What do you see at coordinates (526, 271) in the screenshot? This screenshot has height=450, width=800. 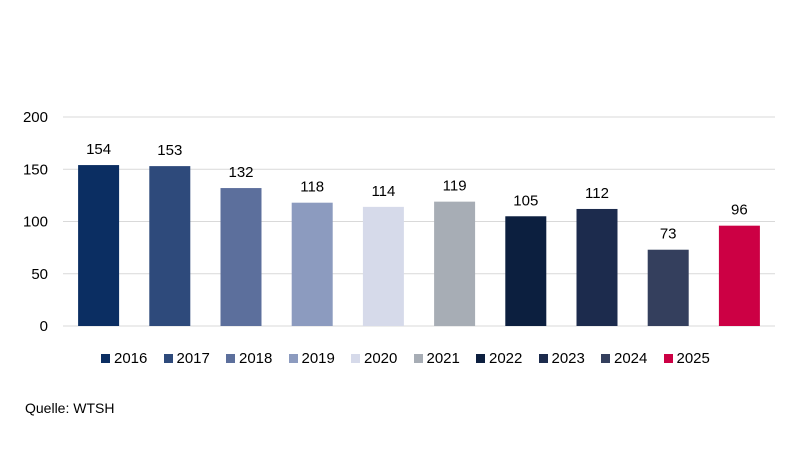 I see `bar-2022` at bounding box center [526, 271].